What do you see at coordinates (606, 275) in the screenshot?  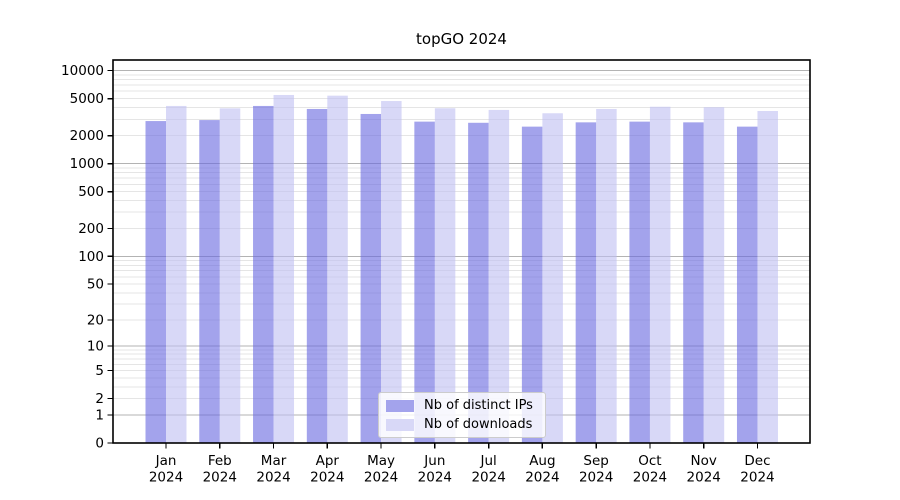 I see `bar-downloads-sep` at bounding box center [606, 275].